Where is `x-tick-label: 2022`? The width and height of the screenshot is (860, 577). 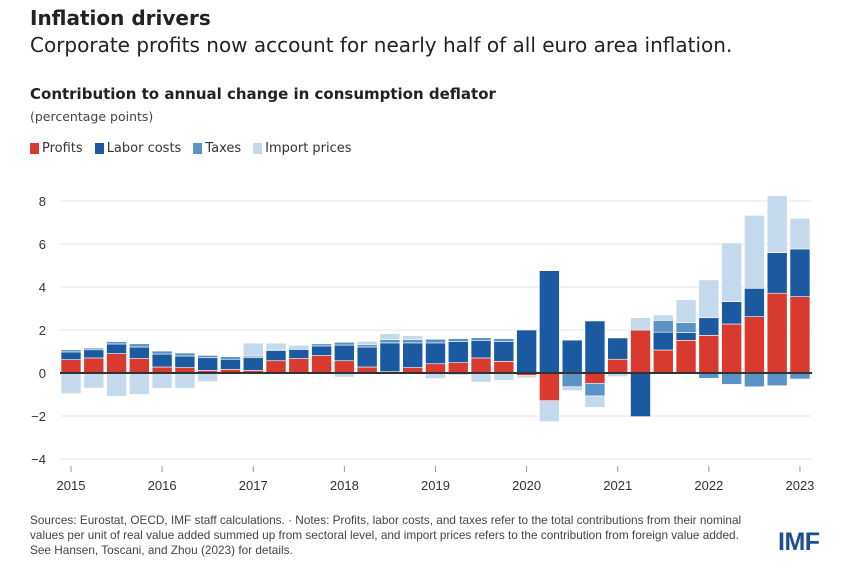
x-tick-label: 2022 is located at coordinates (708, 485).